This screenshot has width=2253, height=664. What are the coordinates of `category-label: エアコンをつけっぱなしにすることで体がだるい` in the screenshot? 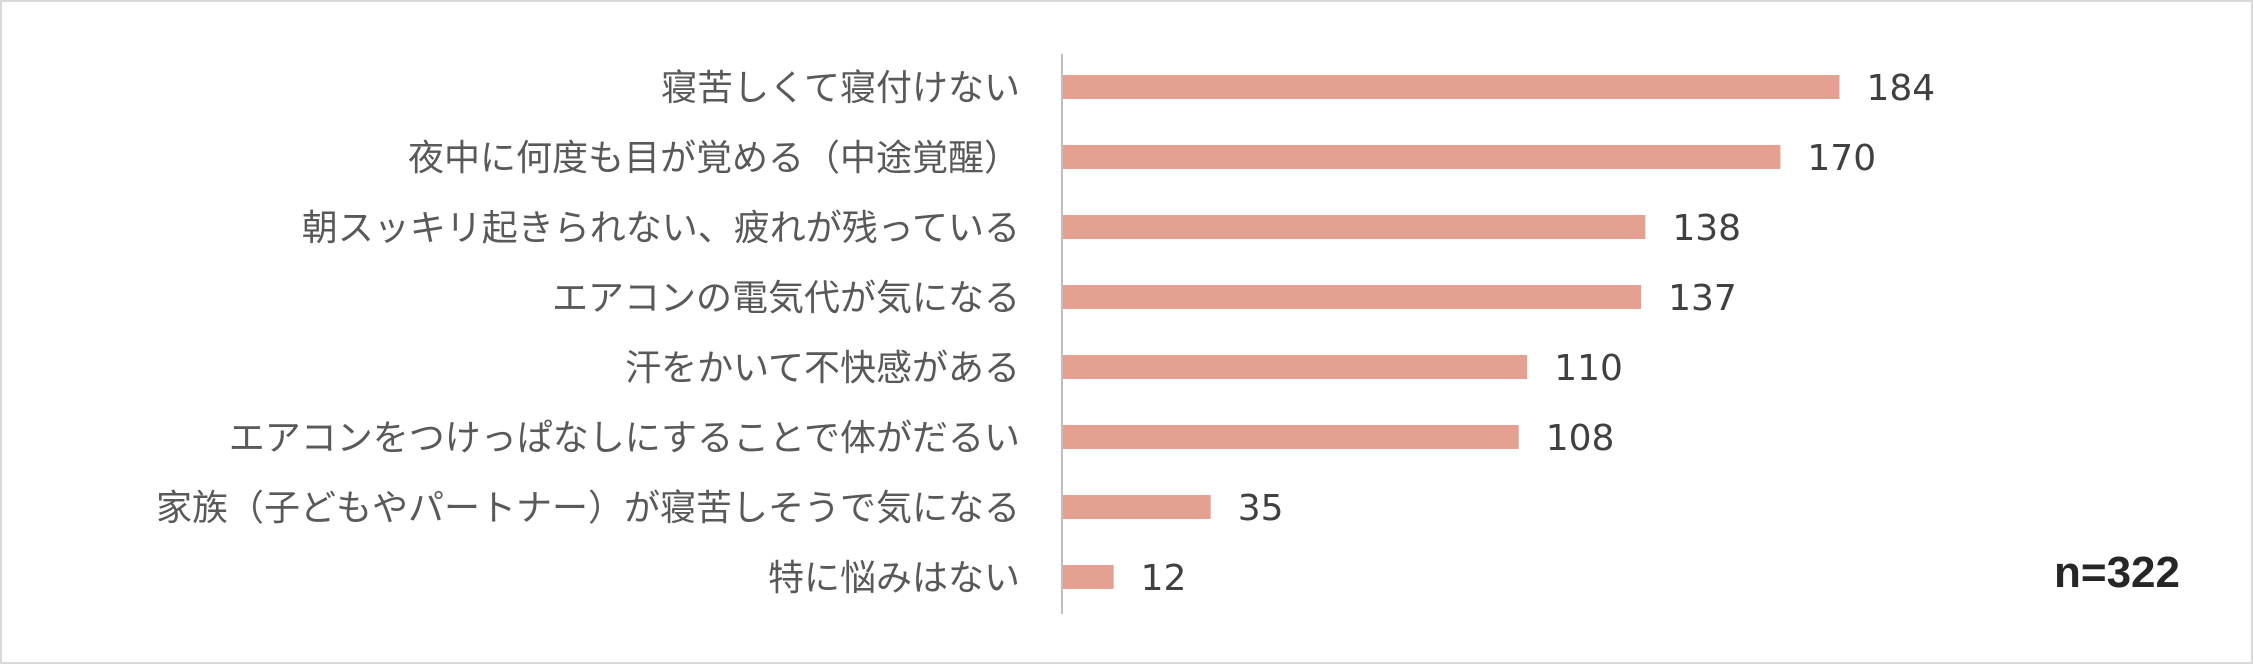 It's located at (624, 438).